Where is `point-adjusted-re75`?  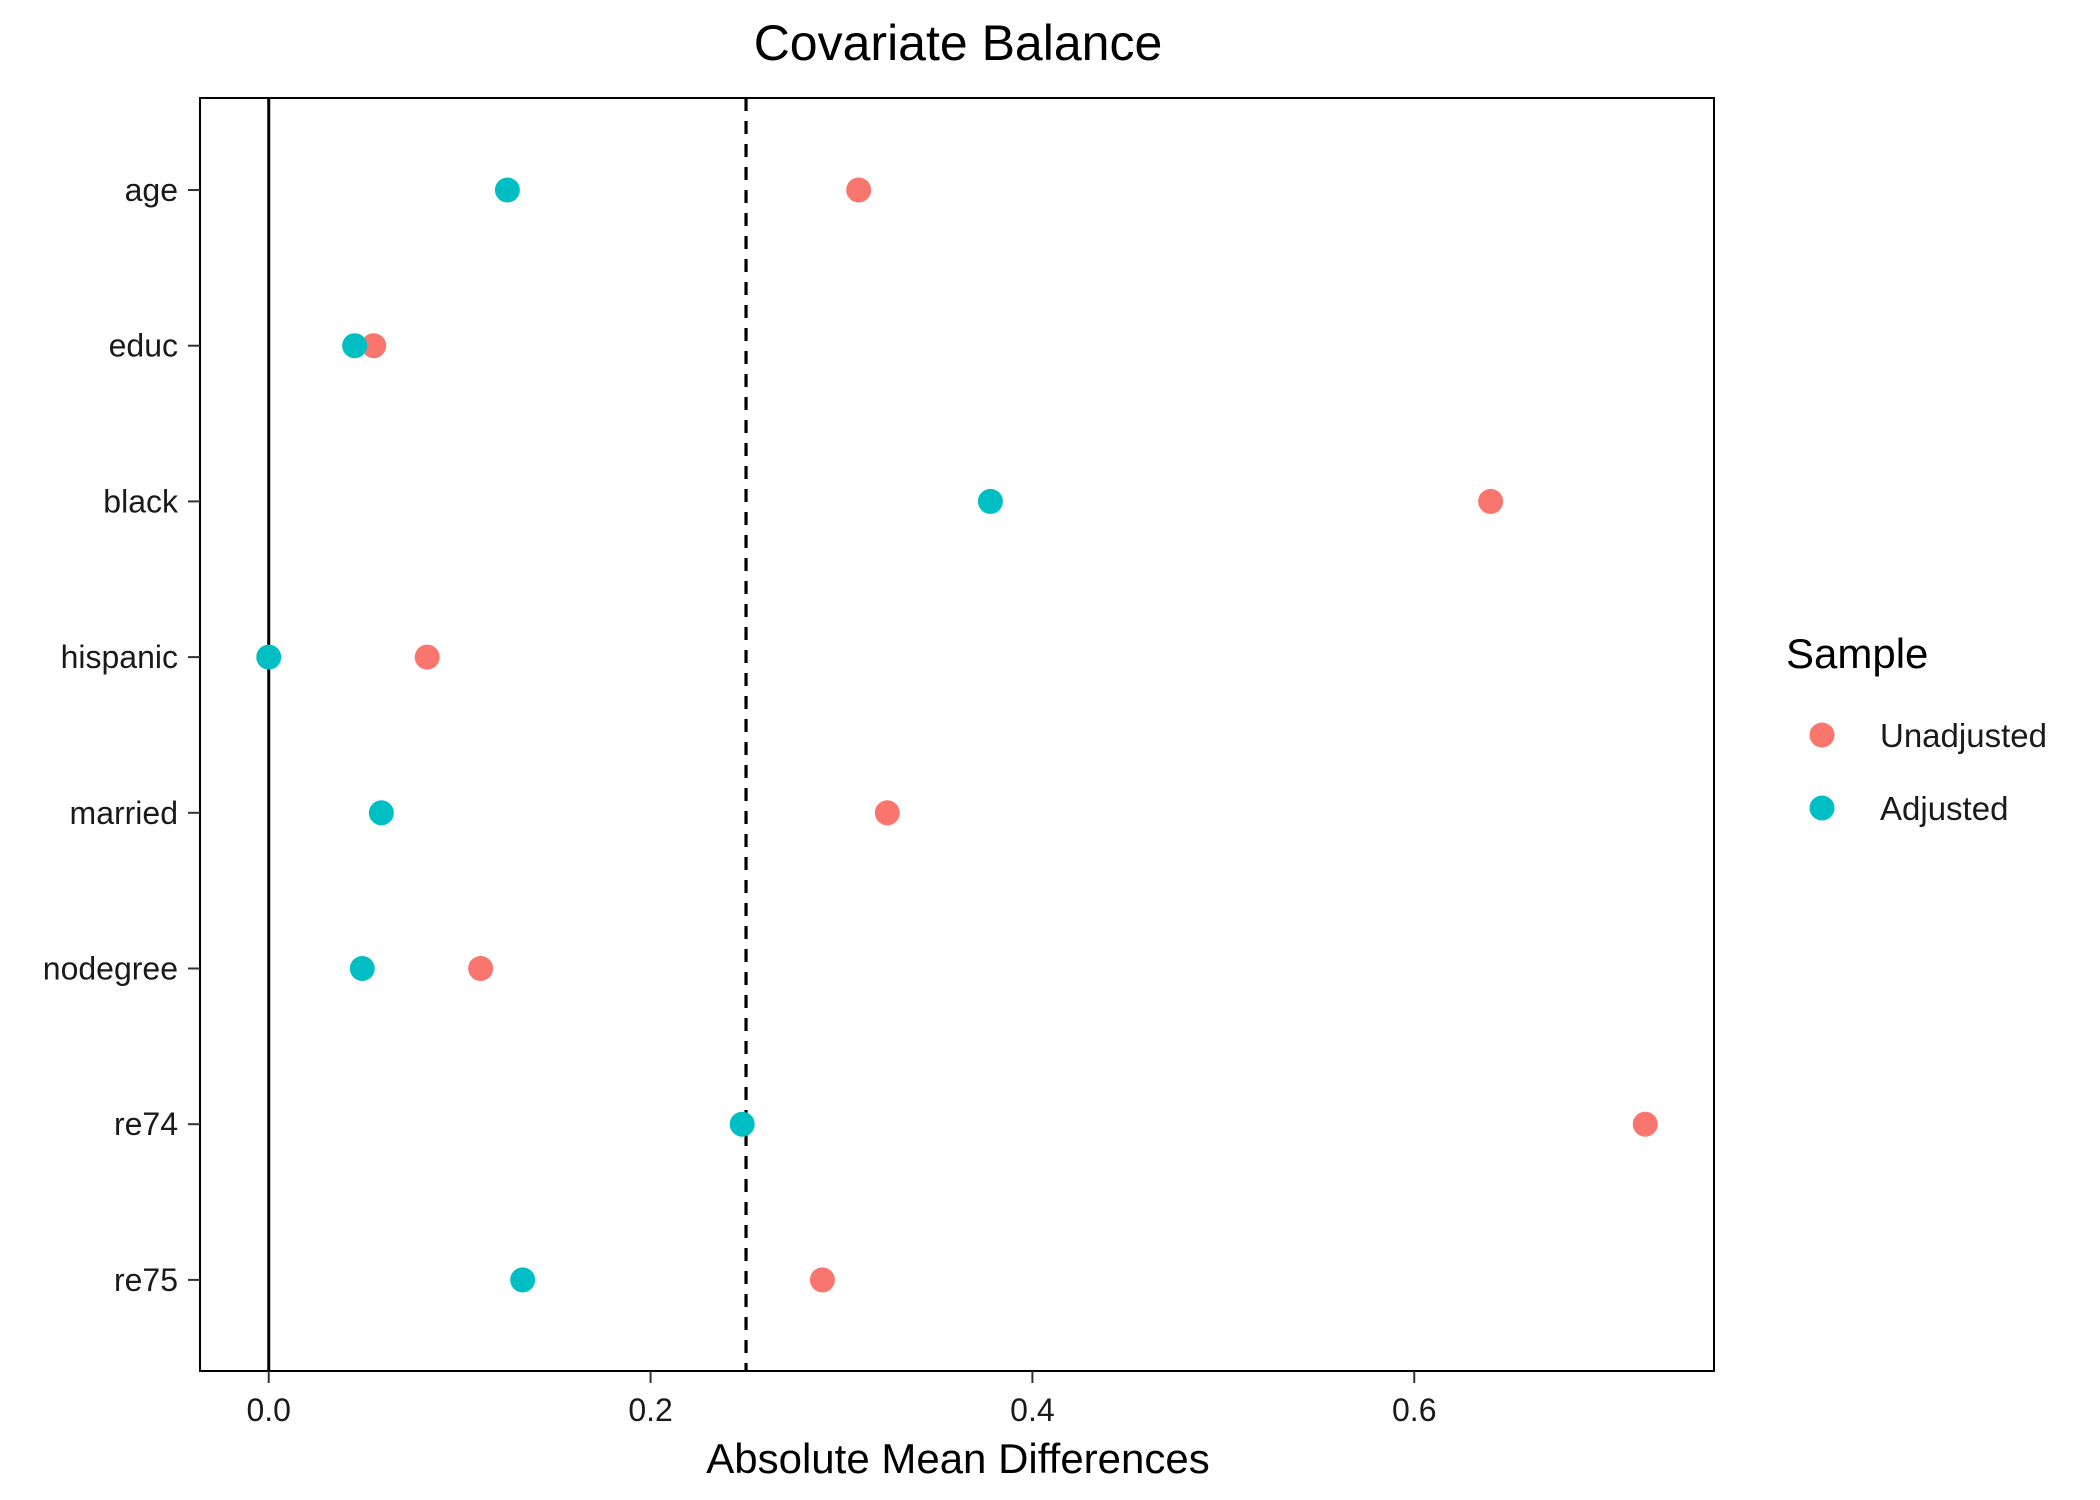
point-adjusted-re75 is located at coordinates (523, 1280).